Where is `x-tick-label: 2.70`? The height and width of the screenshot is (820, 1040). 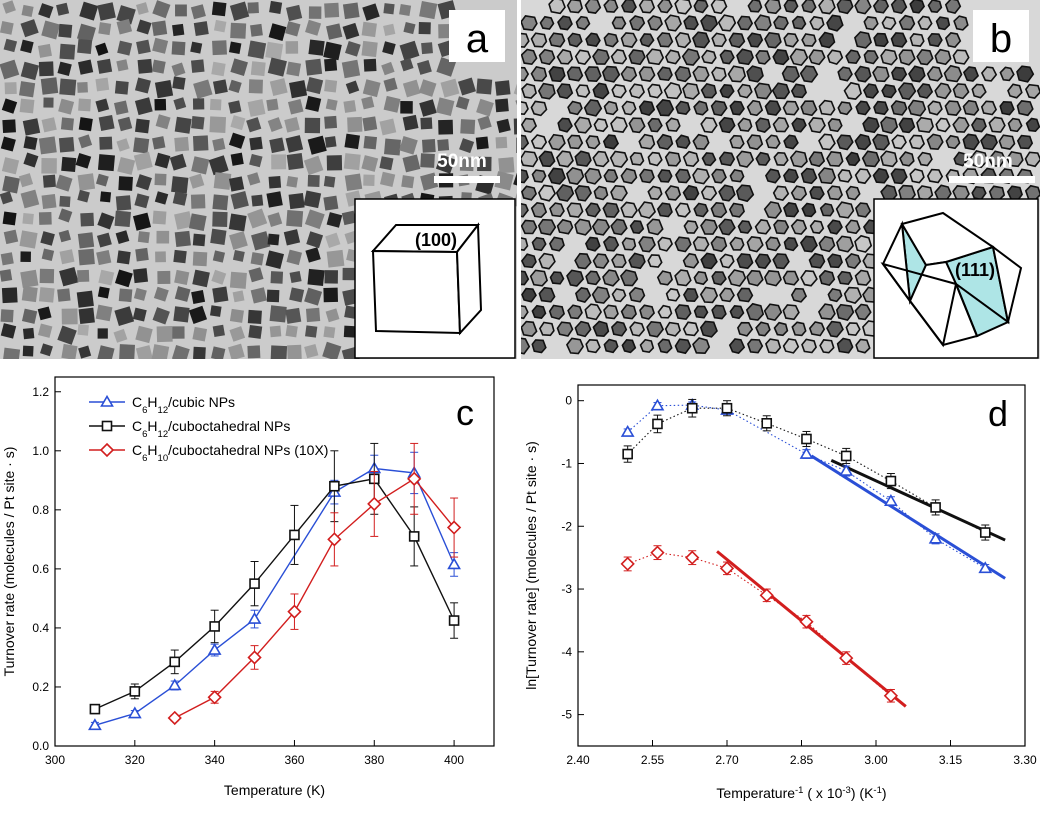 x-tick-label: 2.70 is located at coordinates (727, 760).